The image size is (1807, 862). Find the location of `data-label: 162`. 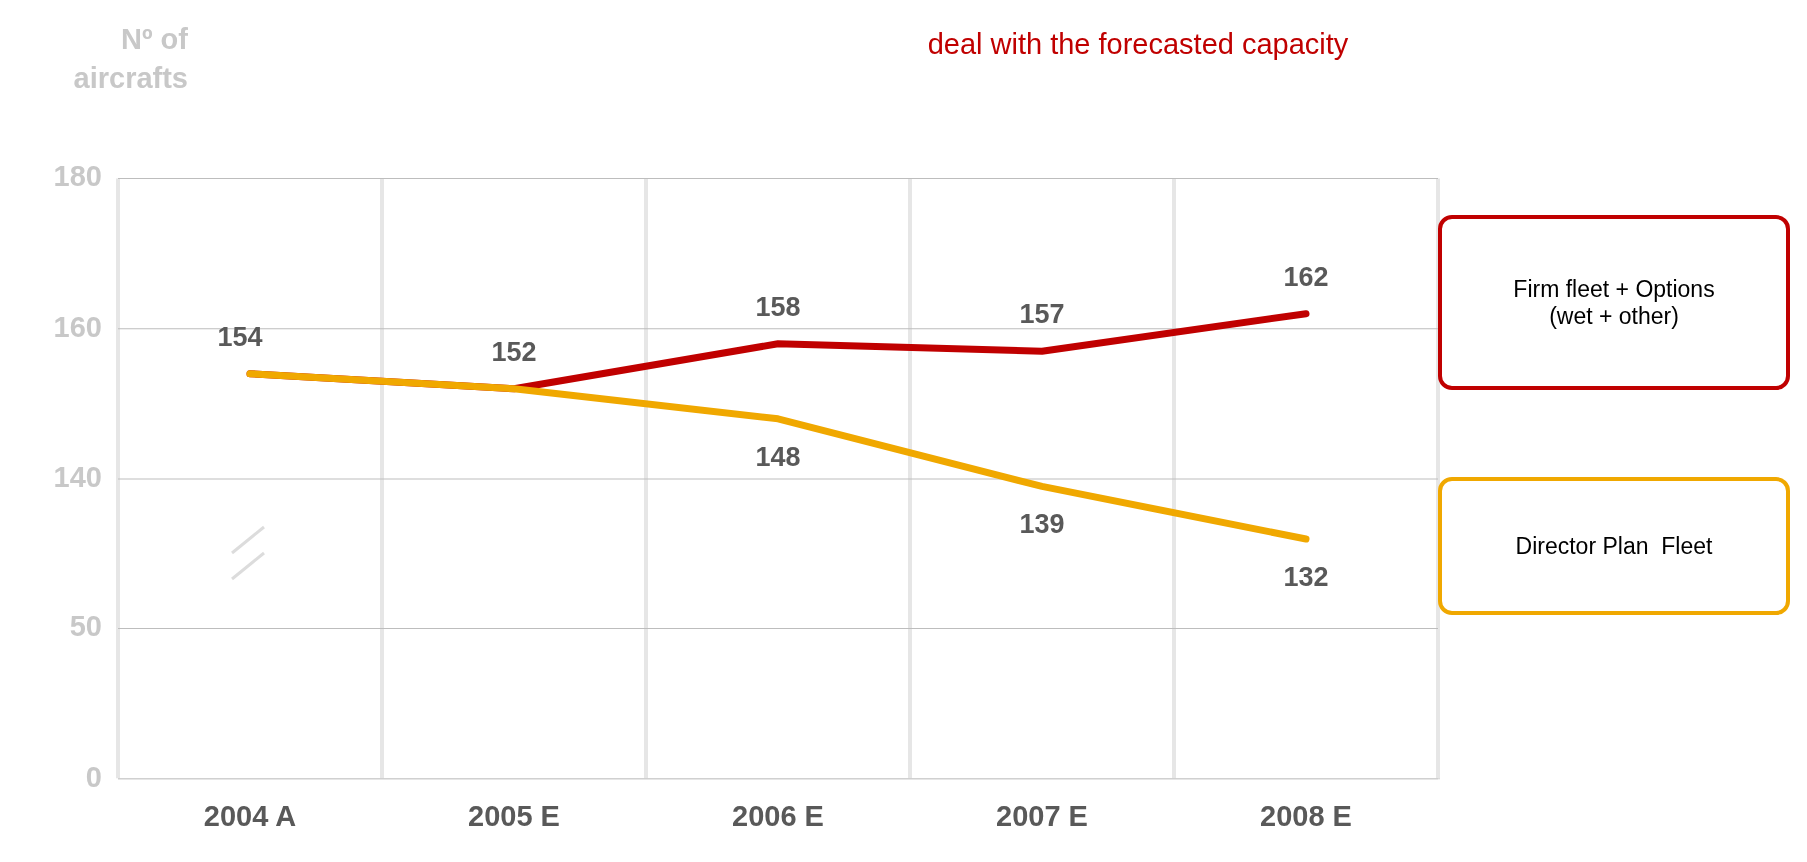

data-label: 162 is located at coordinates (1306, 276).